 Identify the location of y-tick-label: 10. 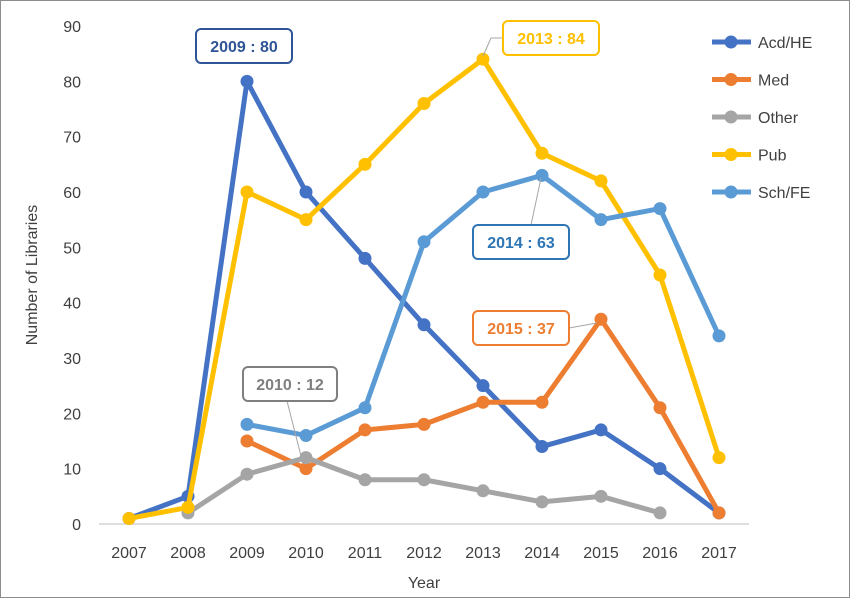
(72, 470).